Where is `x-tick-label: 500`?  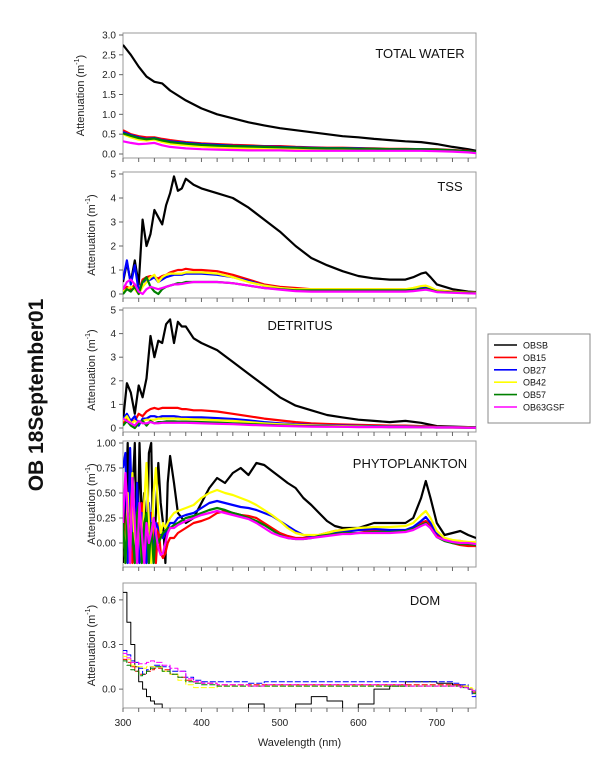
x-tick-label: 500 is located at coordinates (280, 723).